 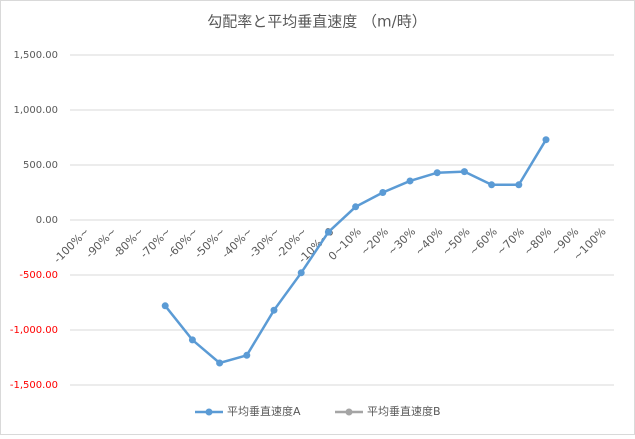 I want to click on y-tick-label: 0.00, so click(x=47, y=220).